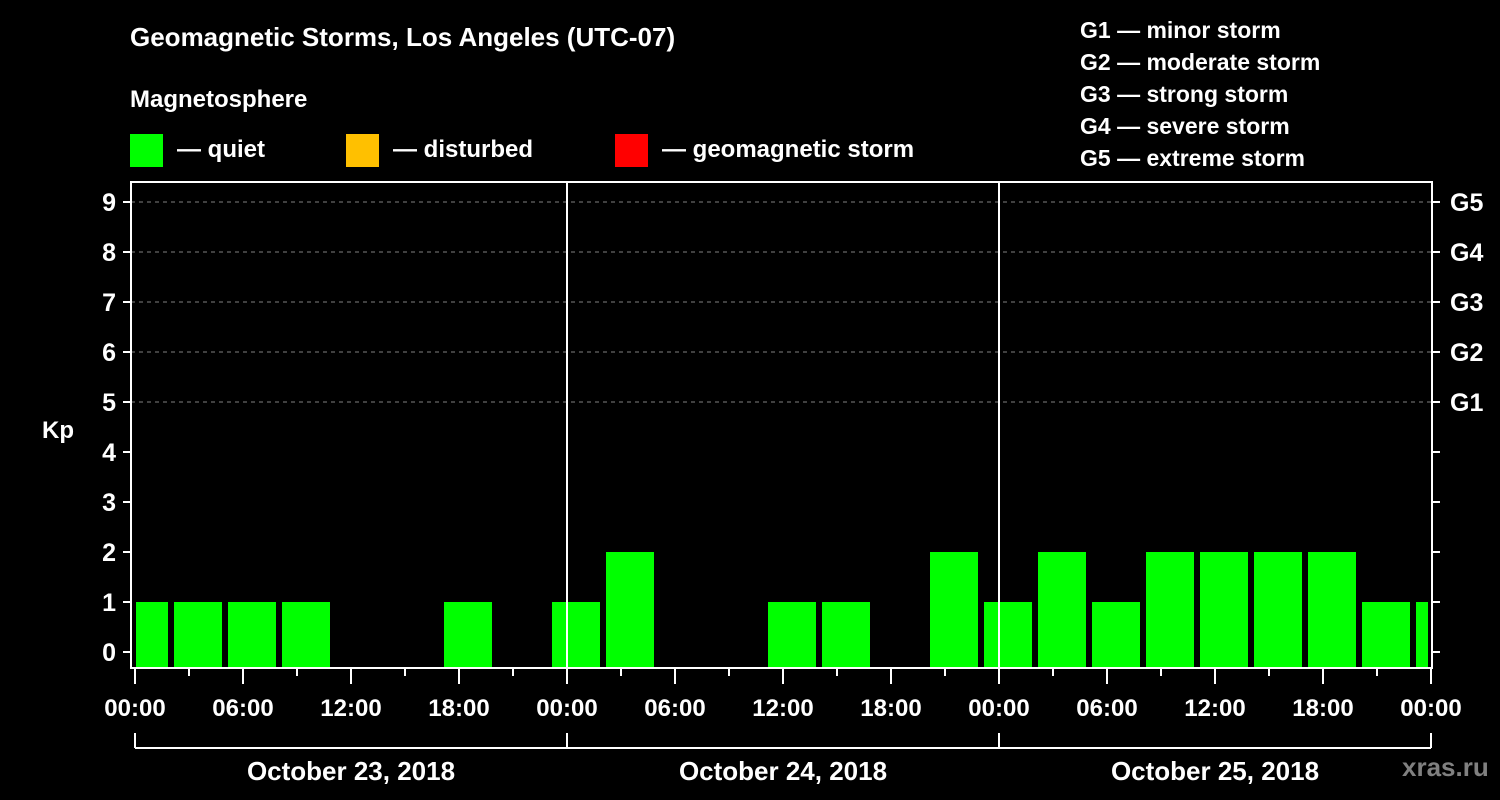  What do you see at coordinates (1466, 203) in the screenshot?
I see `g-level-label: G5` at bounding box center [1466, 203].